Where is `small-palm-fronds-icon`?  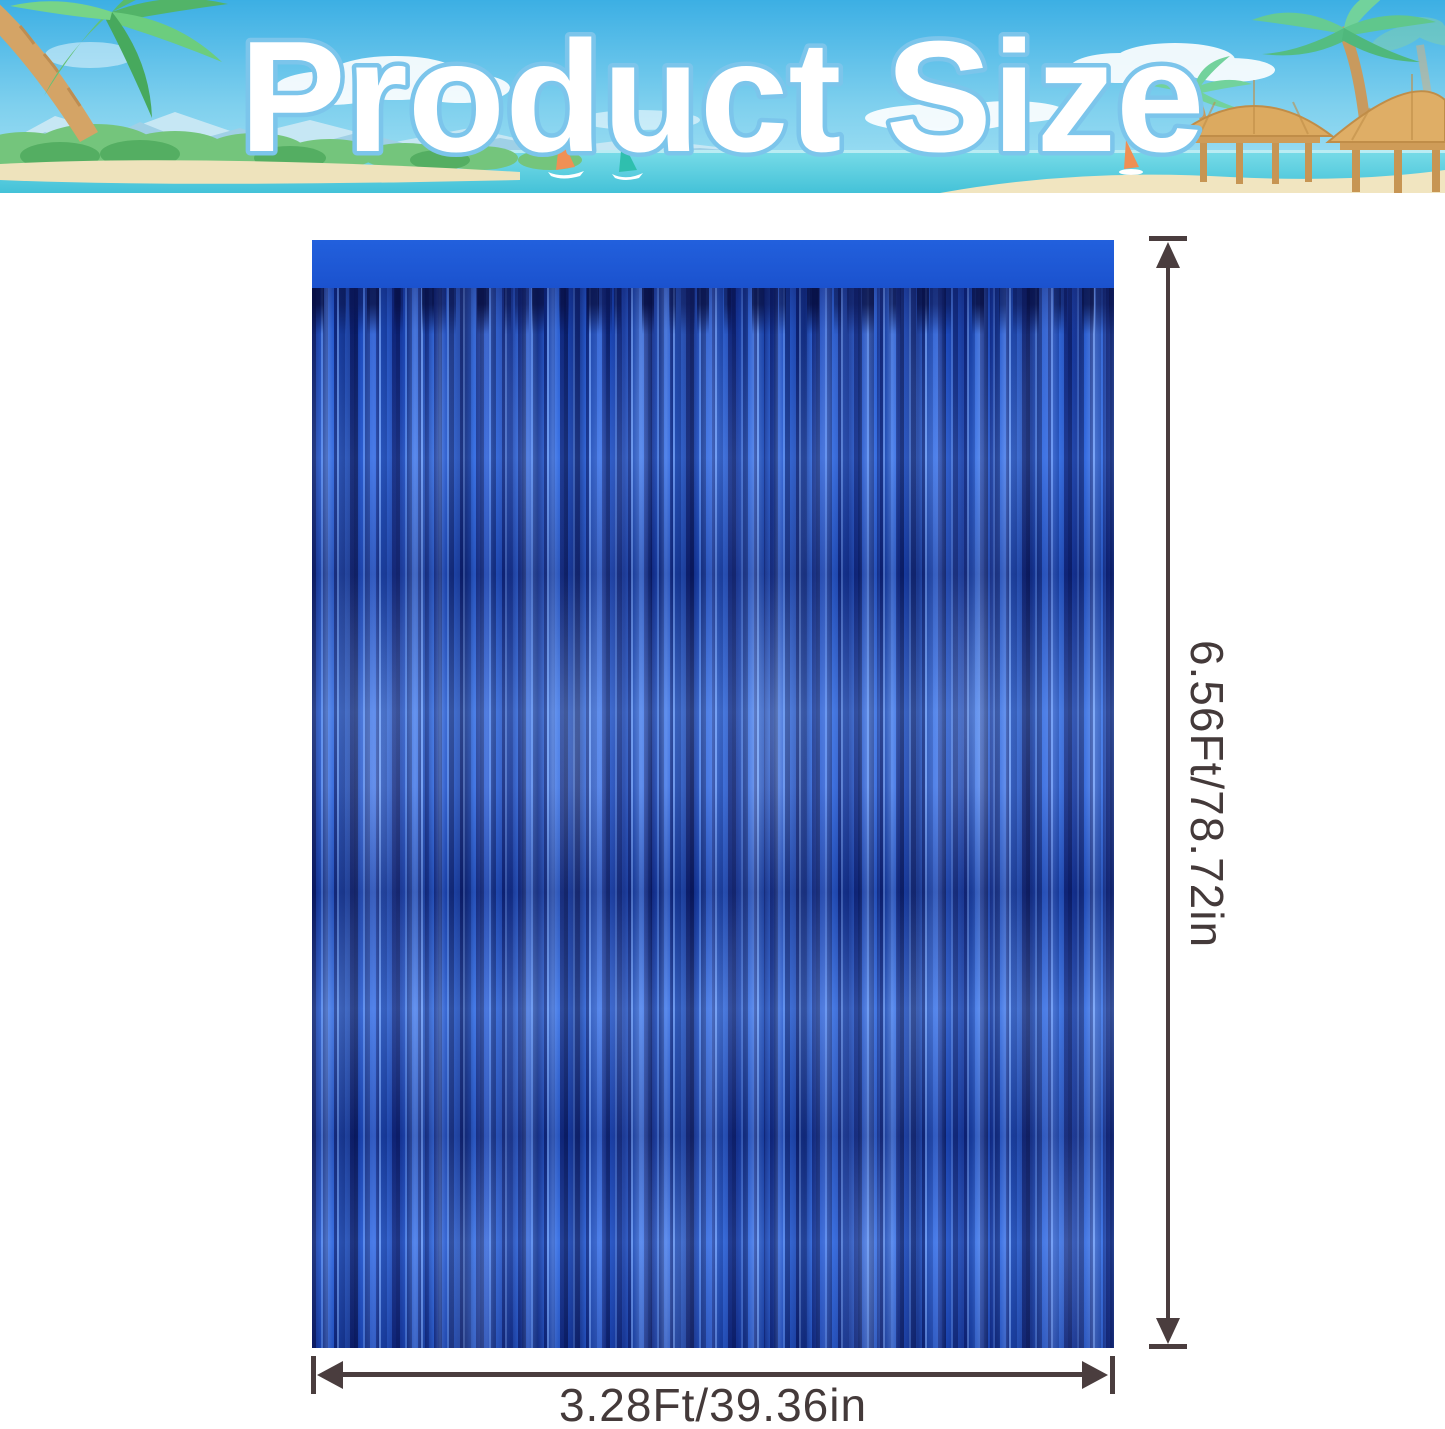
small-palm-fronds-icon is located at coordinates (1192, 83).